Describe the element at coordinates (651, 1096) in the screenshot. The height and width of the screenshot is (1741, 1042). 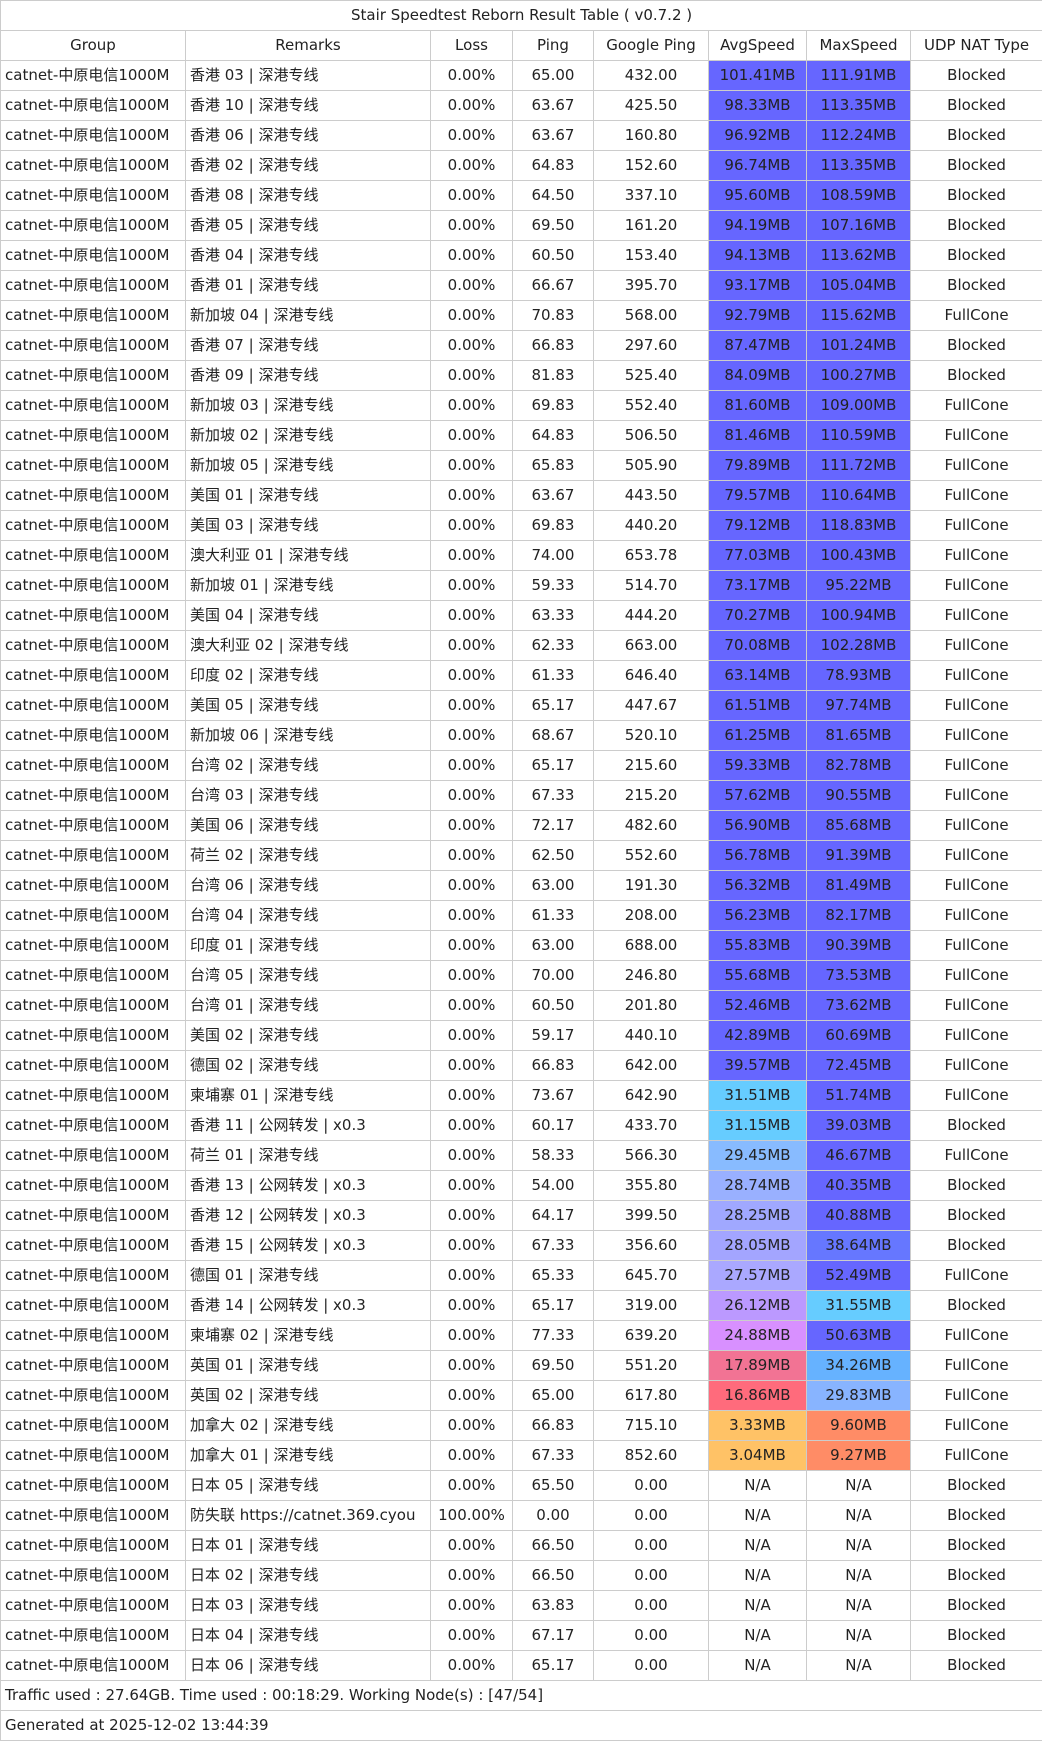
I see `cell-google-ping: 642.90` at that location.